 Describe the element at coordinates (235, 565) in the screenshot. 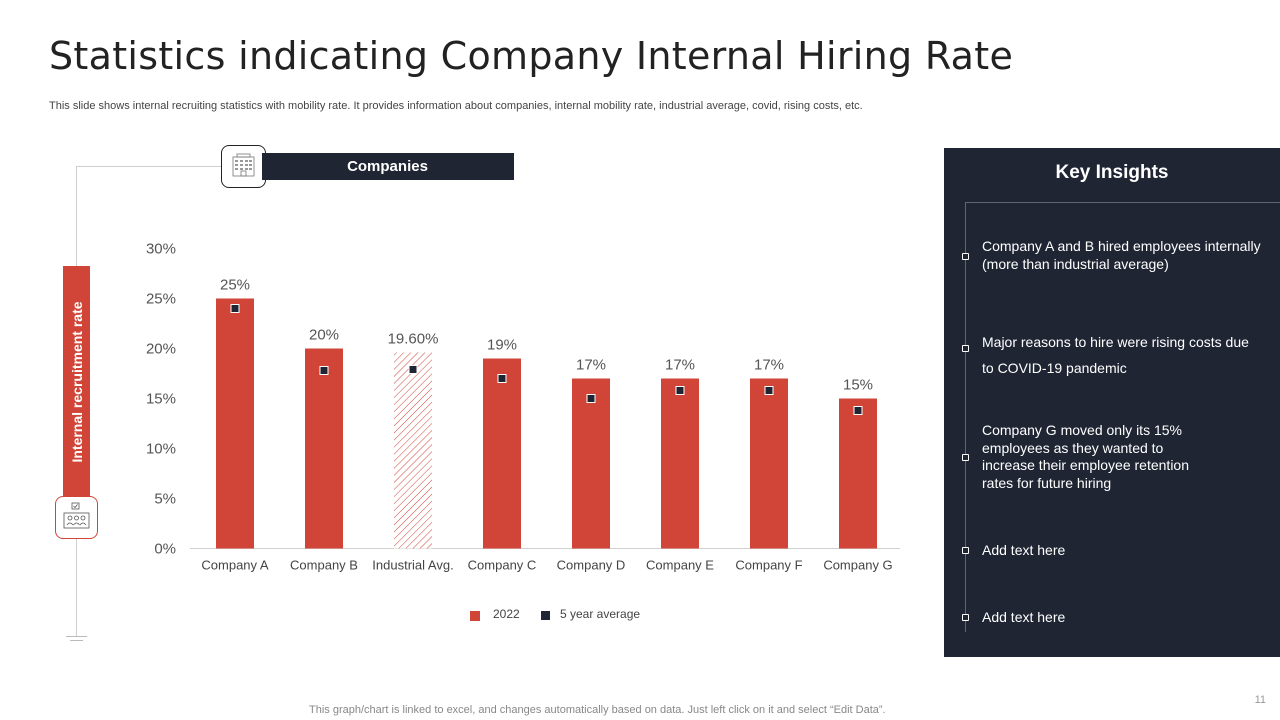

I see `x-tick-label: Company A` at that location.